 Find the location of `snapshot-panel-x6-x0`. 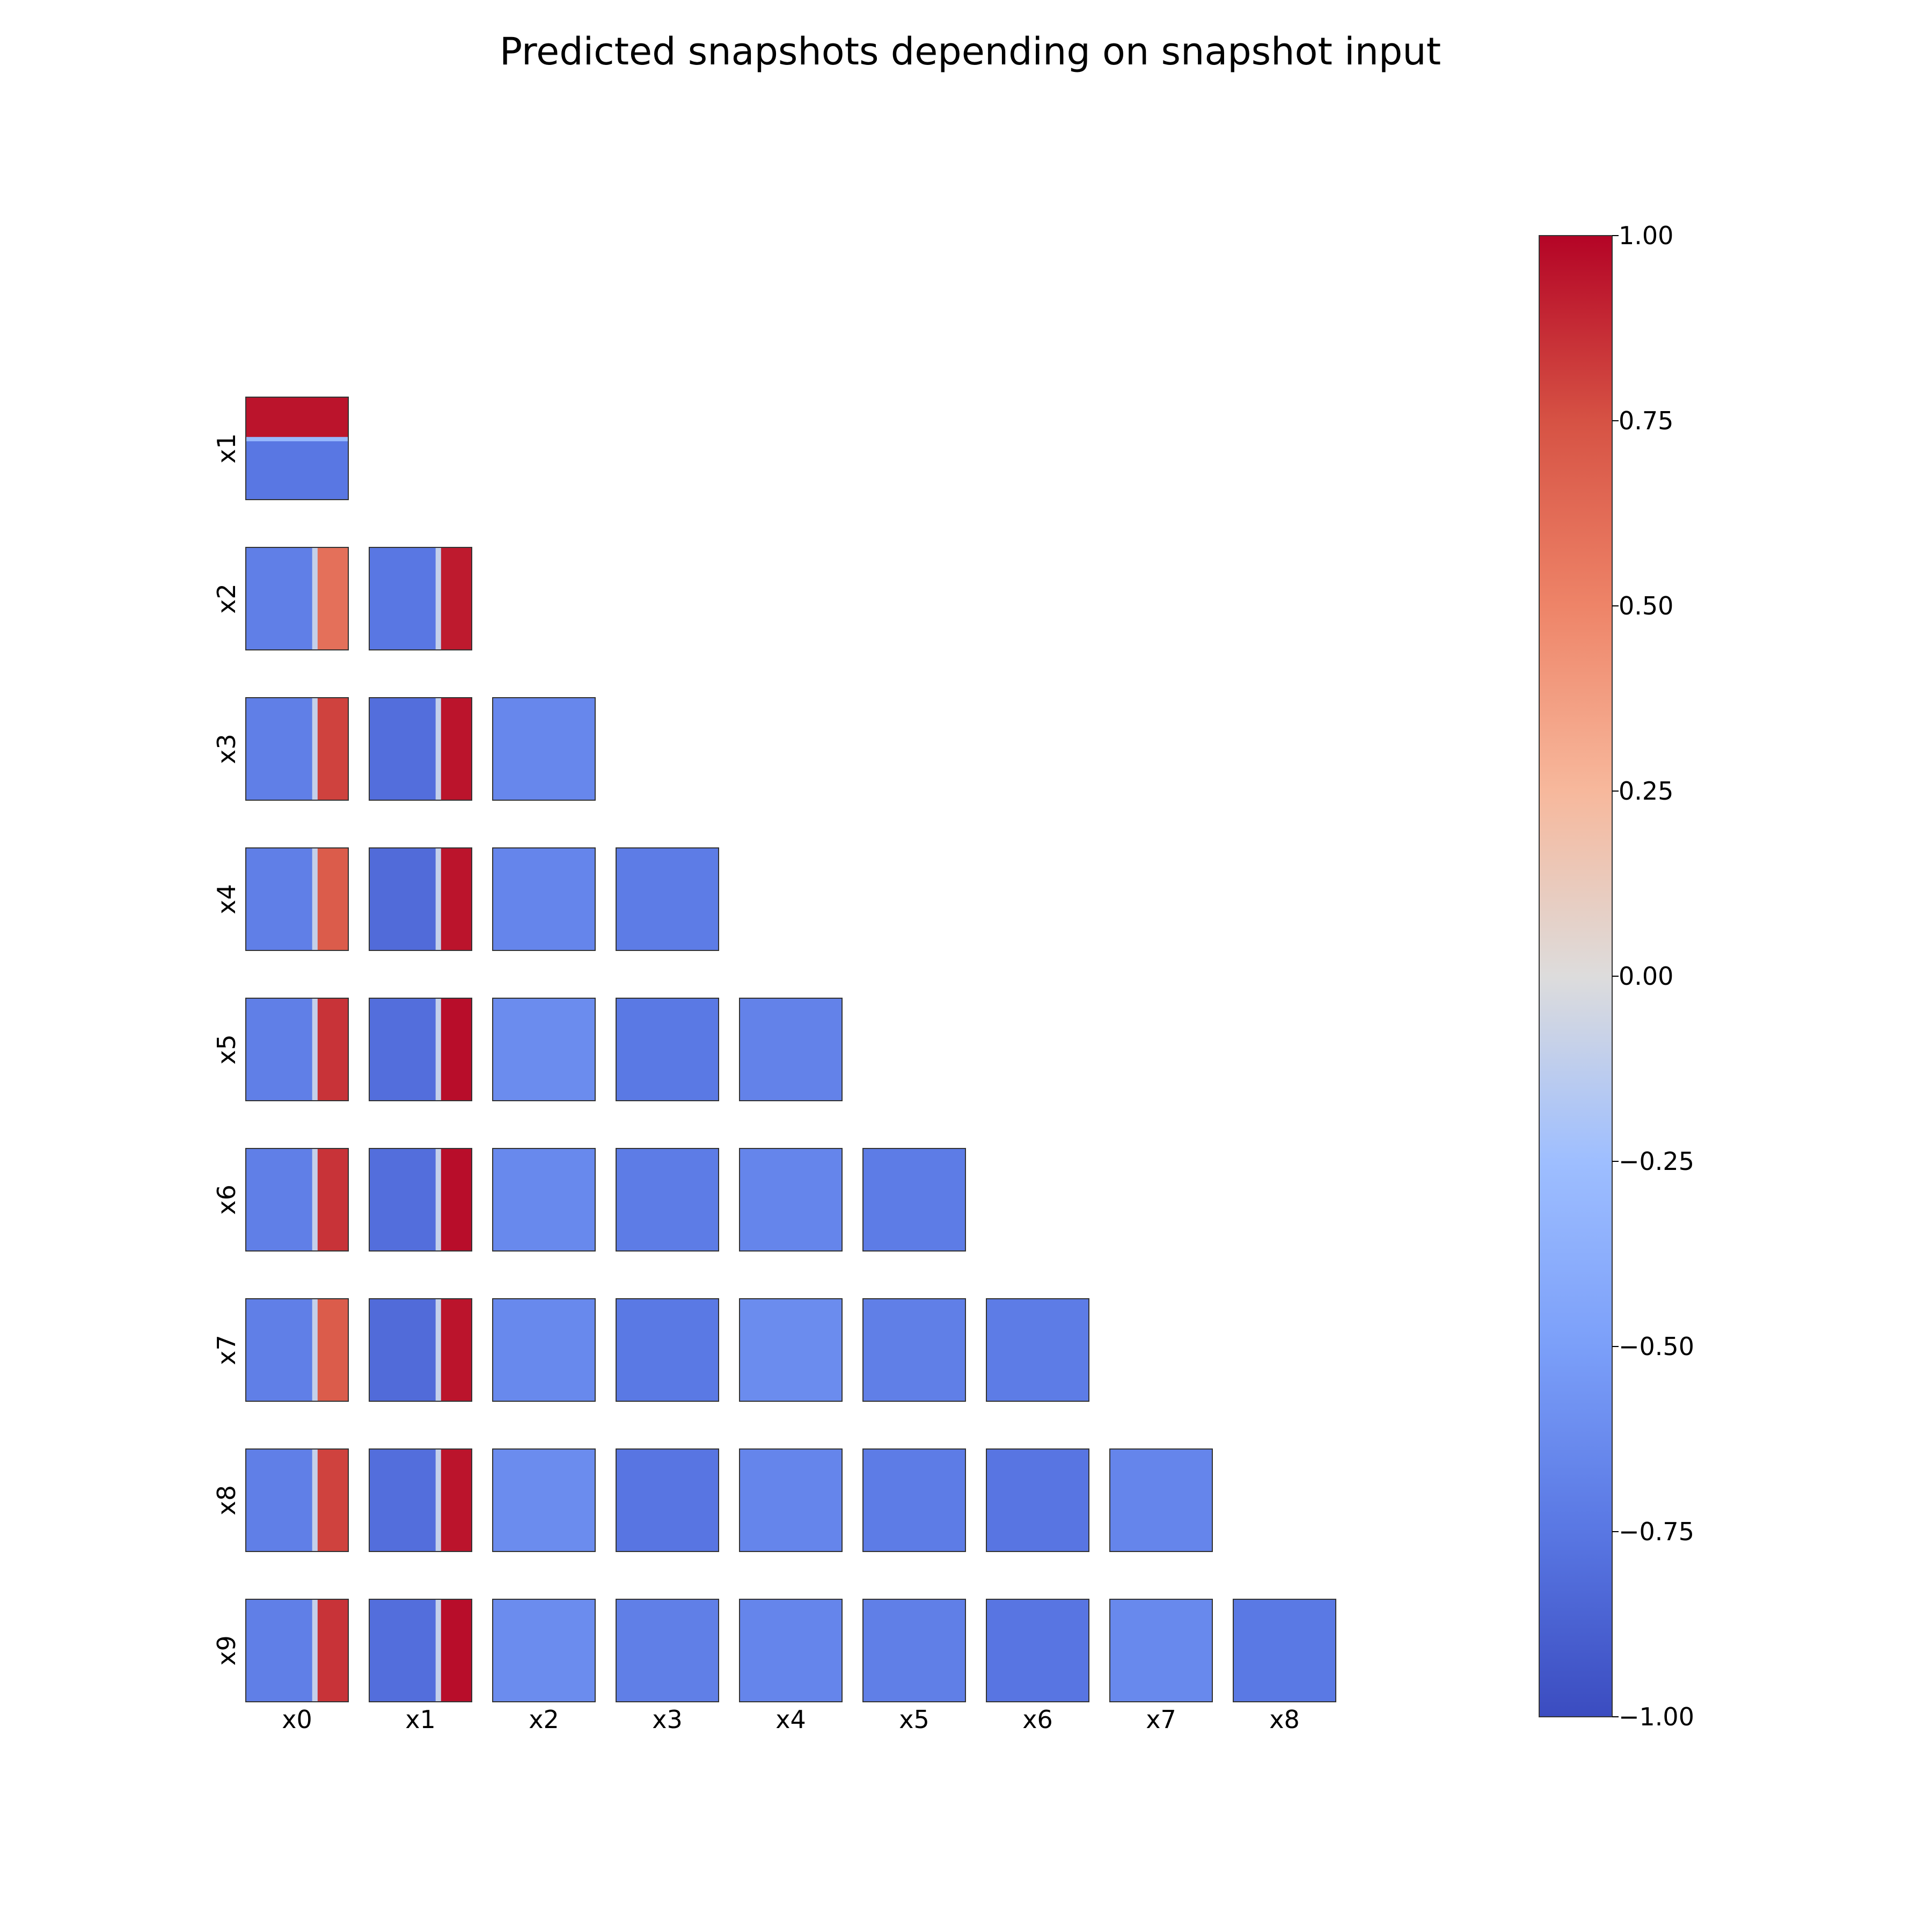

snapshot-panel-x6-x0 is located at coordinates (297, 1200).